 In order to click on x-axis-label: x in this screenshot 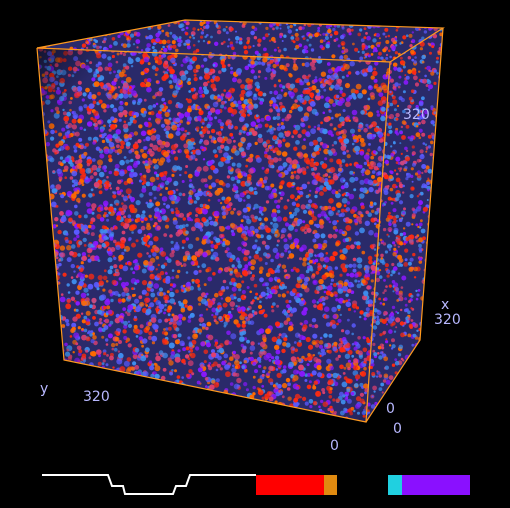, I will do `click(445, 305)`.